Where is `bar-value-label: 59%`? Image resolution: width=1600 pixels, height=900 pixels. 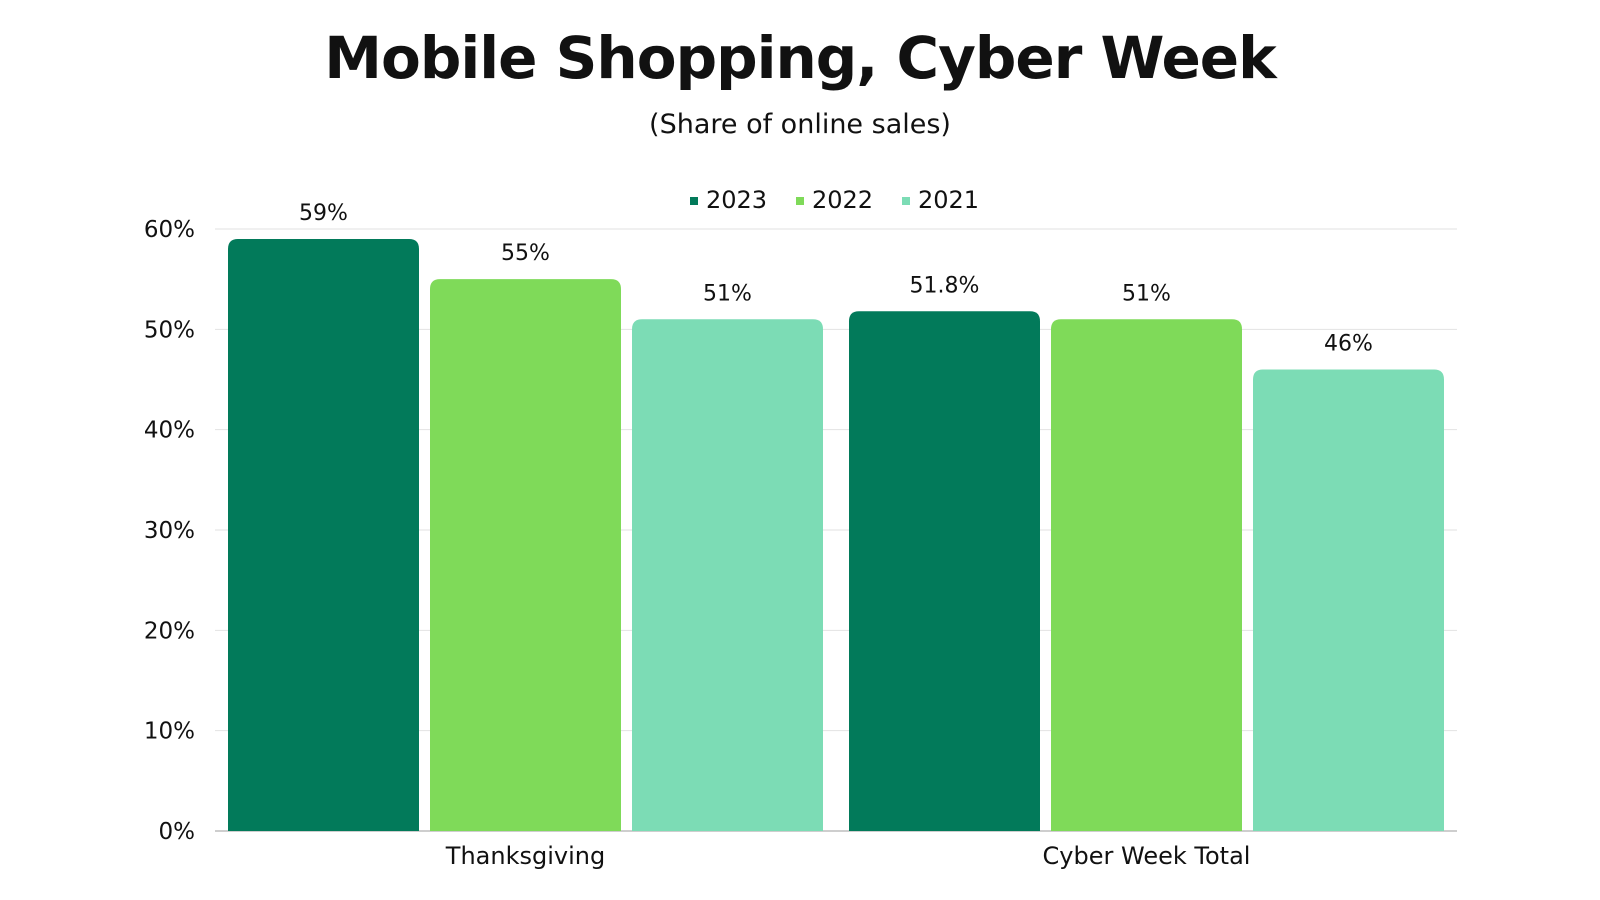
bar-value-label: 59% is located at coordinates (323, 213).